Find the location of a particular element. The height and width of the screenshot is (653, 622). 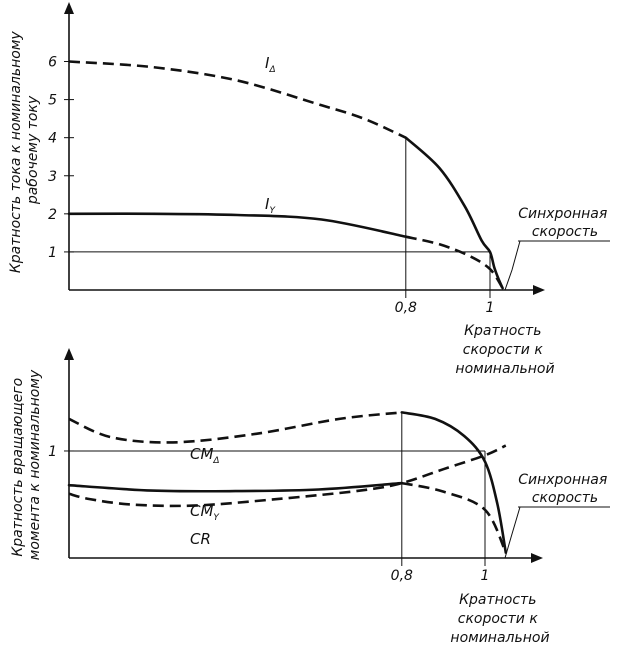

y-tick-label: 6 is located at coordinates (52, 63).